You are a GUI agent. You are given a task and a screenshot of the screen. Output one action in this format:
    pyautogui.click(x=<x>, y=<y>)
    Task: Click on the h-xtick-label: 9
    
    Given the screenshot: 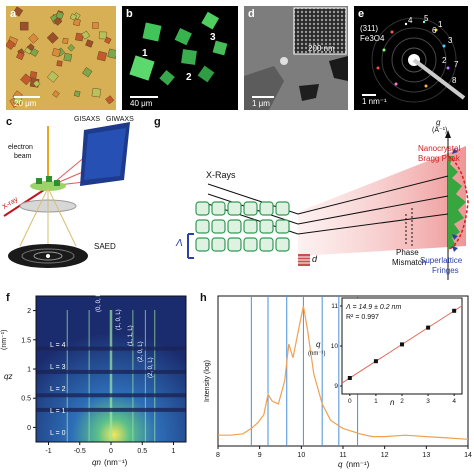 What is the action you would take?
    pyautogui.click(x=260, y=455)
    